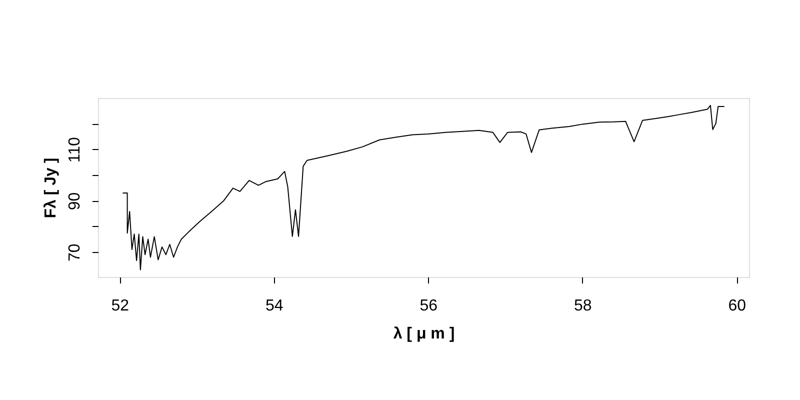 Image resolution: width=800 pixels, height=400 pixels. What do you see at coordinates (75, 150) in the screenshot?
I see `y-tick-label: 110` at bounding box center [75, 150].